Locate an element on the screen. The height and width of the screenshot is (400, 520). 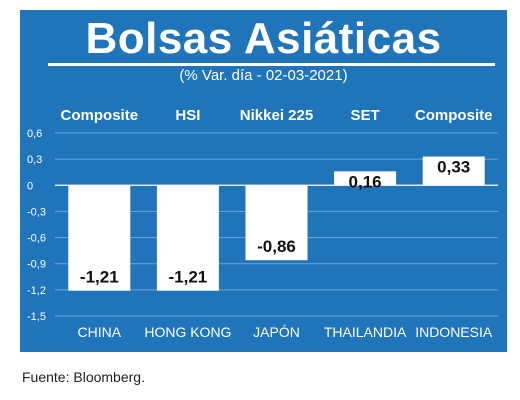
y-tick-label: -0,9 is located at coordinates (36, 265).